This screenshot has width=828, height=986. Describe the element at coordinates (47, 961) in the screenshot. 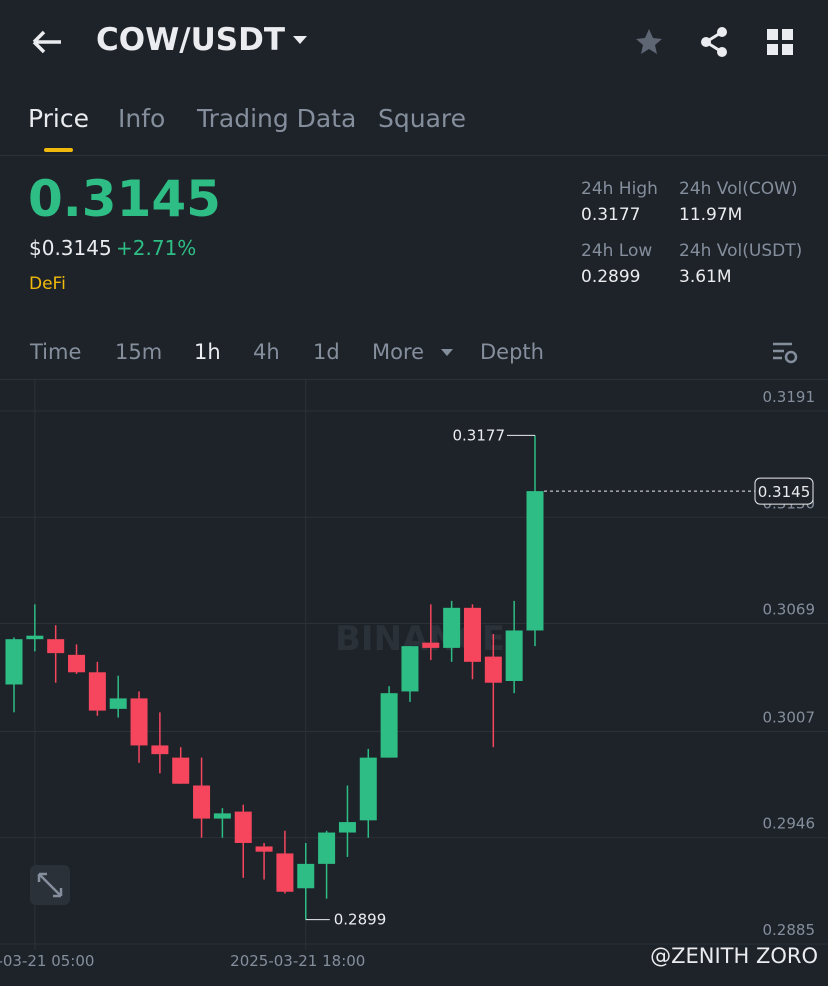

I see `x-tick-label: 2025-03-21 05:00` at that location.